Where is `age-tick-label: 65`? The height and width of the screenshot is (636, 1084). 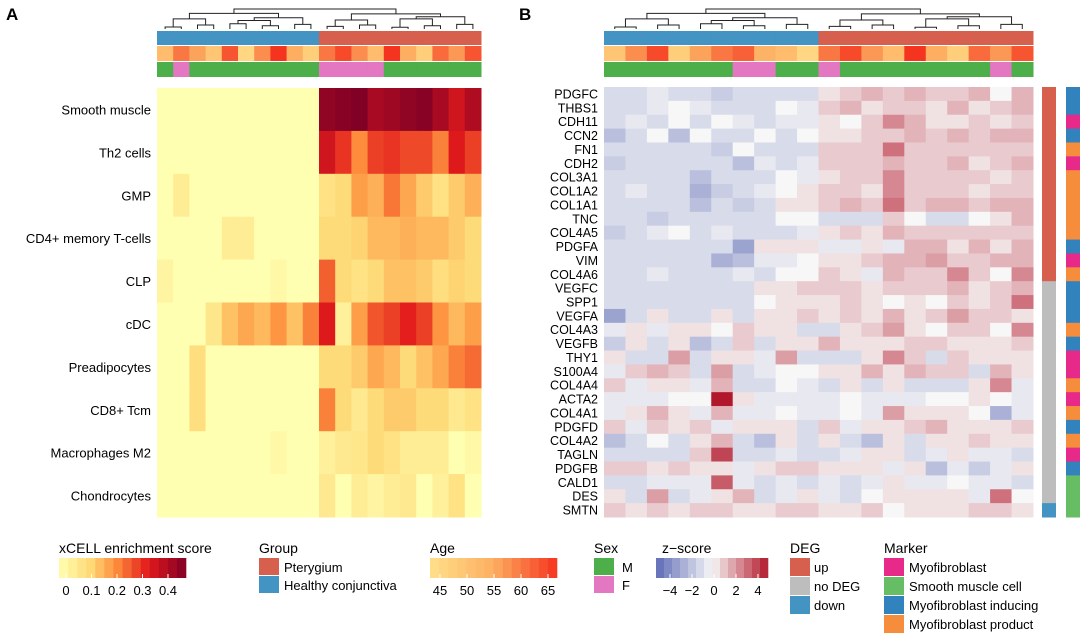
age-tick-label: 65 is located at coordinates (548, 590).